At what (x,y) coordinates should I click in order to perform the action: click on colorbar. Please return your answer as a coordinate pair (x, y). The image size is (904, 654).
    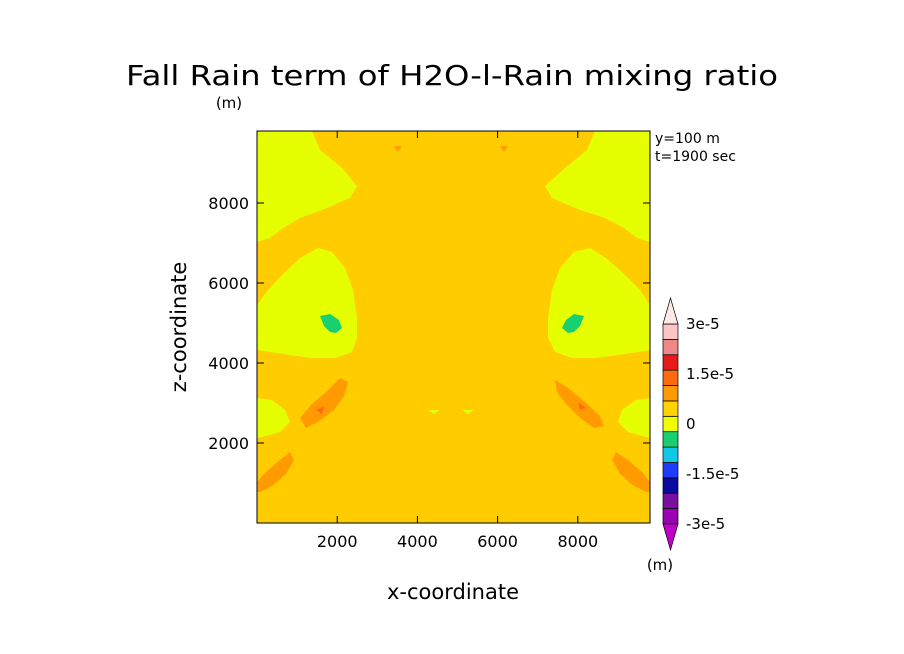
    Looking at the image, I should click on (670, 424).